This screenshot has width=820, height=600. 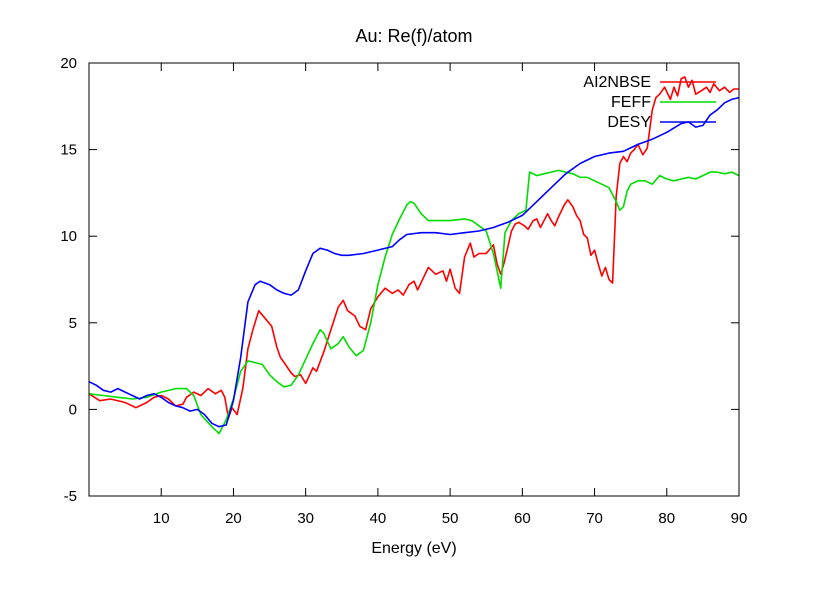 I want to click on x-tick-label: 70, so click(x=594, y=518).